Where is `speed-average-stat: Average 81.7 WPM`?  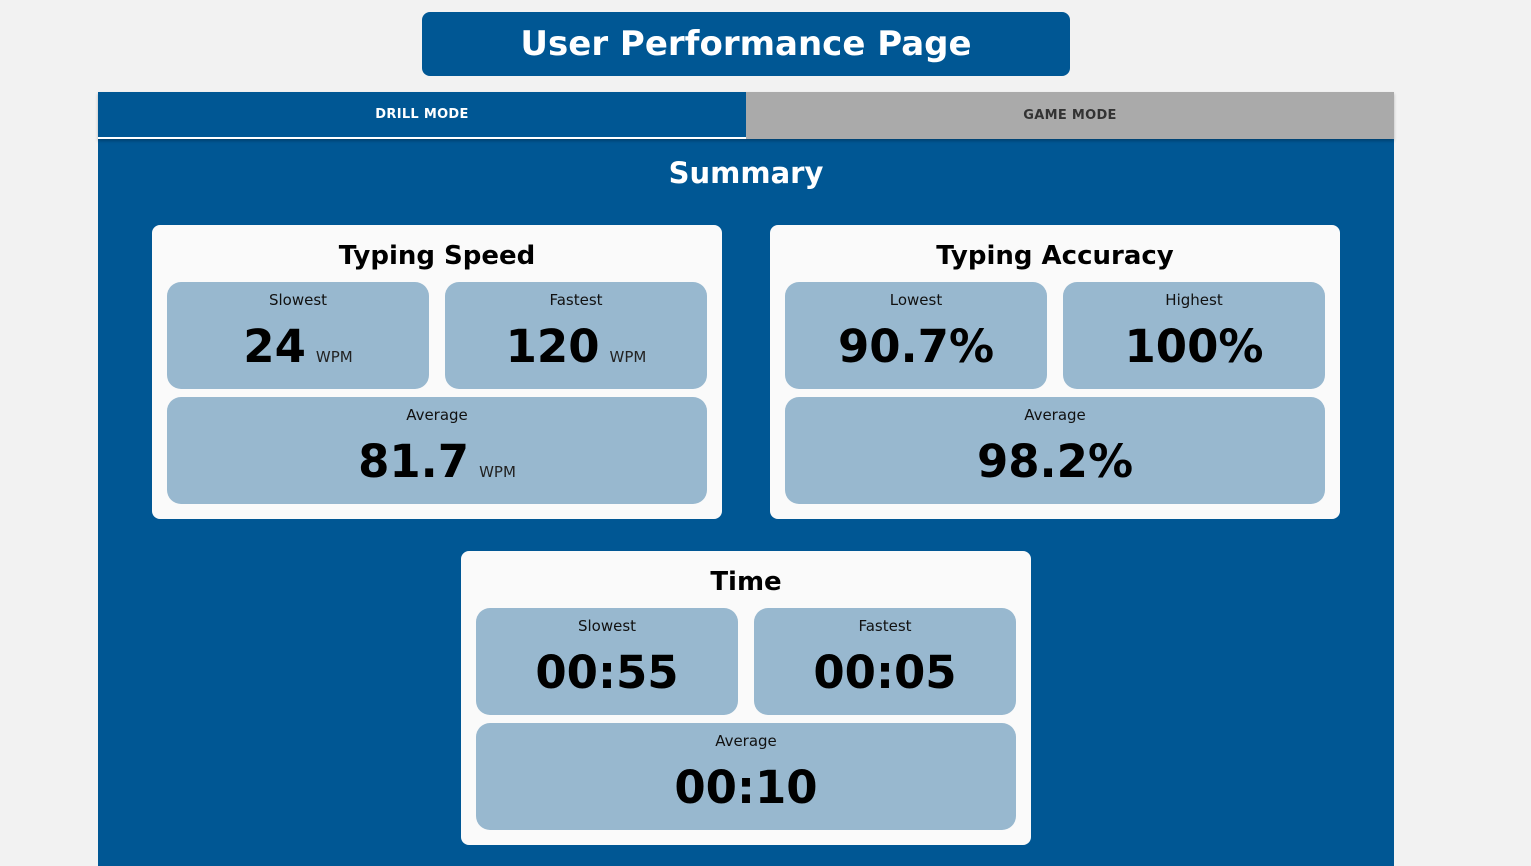
speed-average-stat: Average 81.7 WPM is located at coordinates (437, 450).